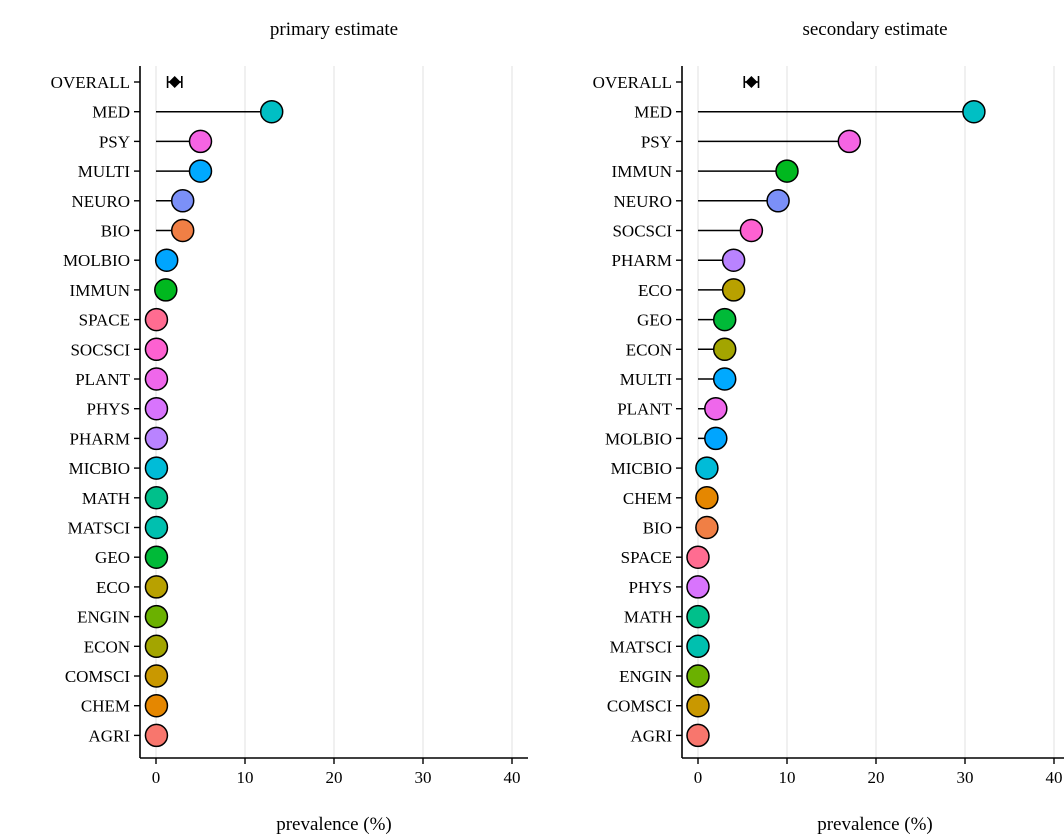 The width and height of the screenshot is (1064, 837). Describe the element at coordinates (638, 438) in the screenshot. I see `category-label-molbio: MOLBIO` at that location.